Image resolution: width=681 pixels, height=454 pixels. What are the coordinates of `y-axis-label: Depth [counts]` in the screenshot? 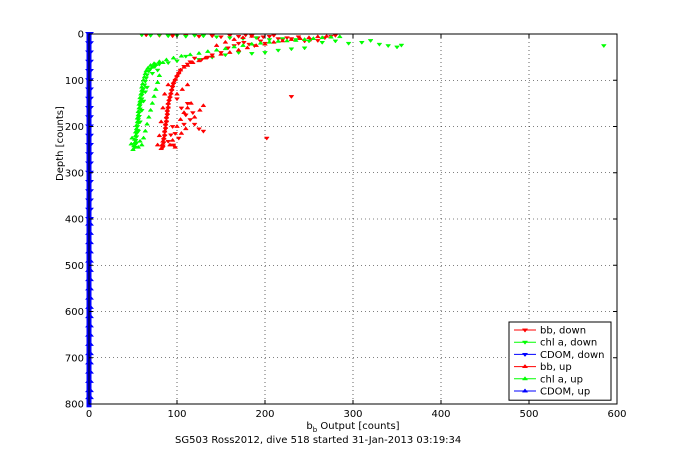 It's located at (60, 143).